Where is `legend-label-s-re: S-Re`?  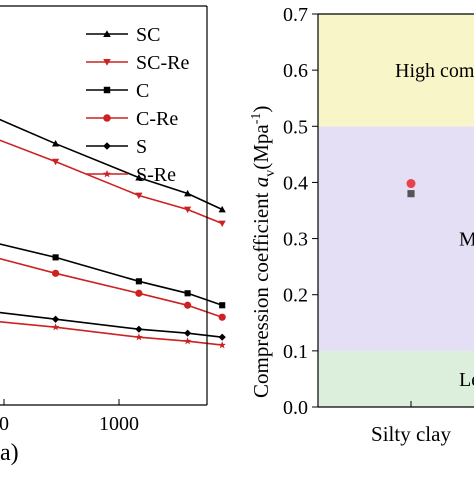
legend-label-s-re: S-Re is located at coordinates (156, 175).